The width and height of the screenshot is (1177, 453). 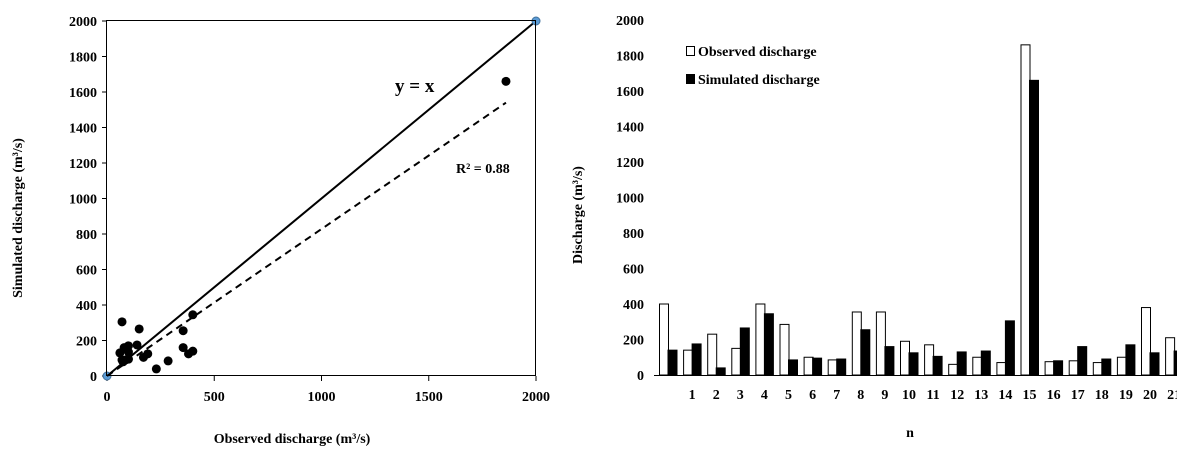 I want to click on x-tick-label: 2, so click(x=716, y=395).